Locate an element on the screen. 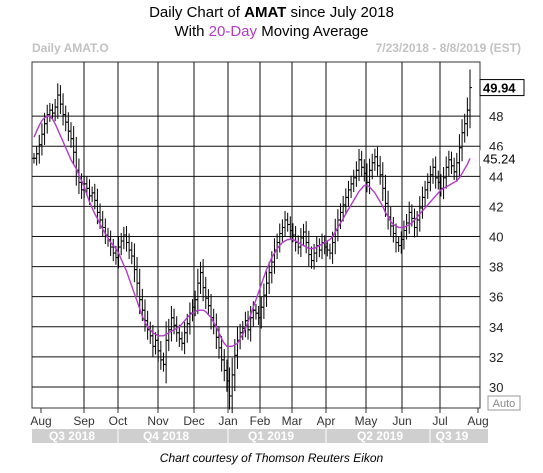  title-ticker: AMAT is located at coordinates (265, 12).